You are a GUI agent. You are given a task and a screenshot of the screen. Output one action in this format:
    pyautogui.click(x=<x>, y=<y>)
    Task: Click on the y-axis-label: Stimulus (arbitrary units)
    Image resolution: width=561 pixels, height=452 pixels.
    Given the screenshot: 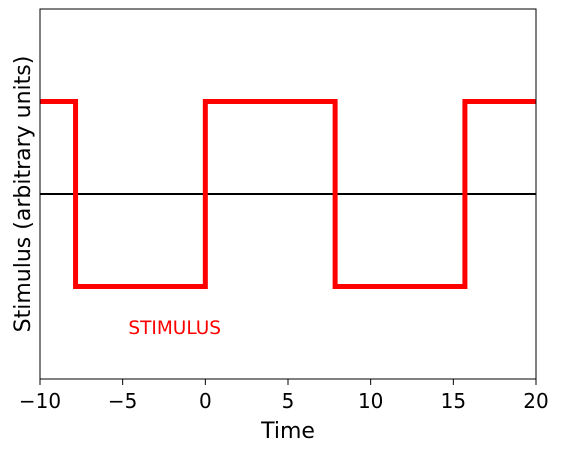 What is the action you would take?
    pyautogui.click(x=23, y=194)
    